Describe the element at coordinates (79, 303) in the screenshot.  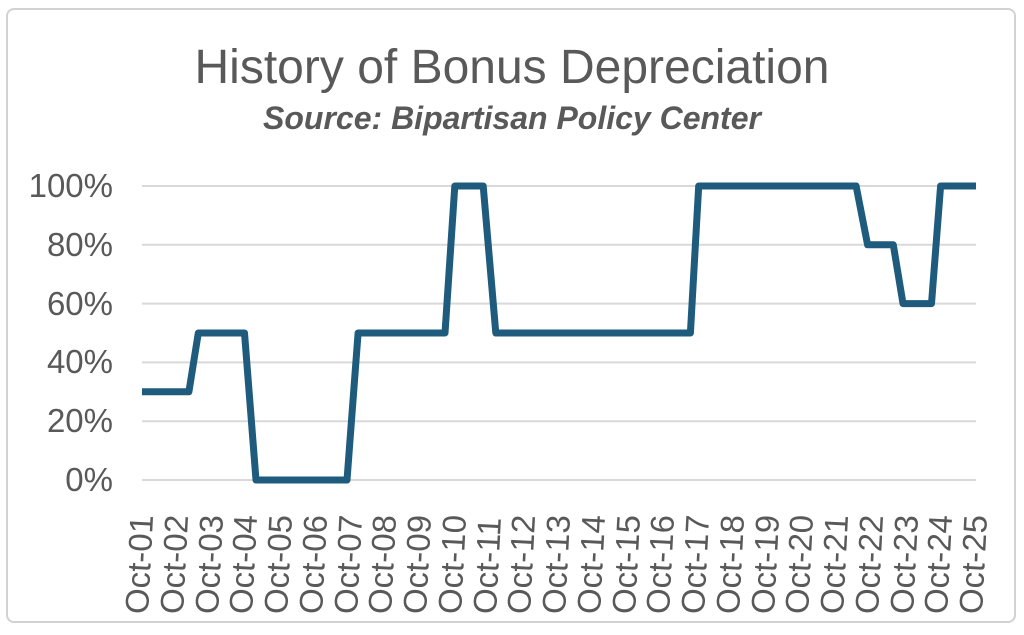
I see `y-tick-label: 60%` at that location.